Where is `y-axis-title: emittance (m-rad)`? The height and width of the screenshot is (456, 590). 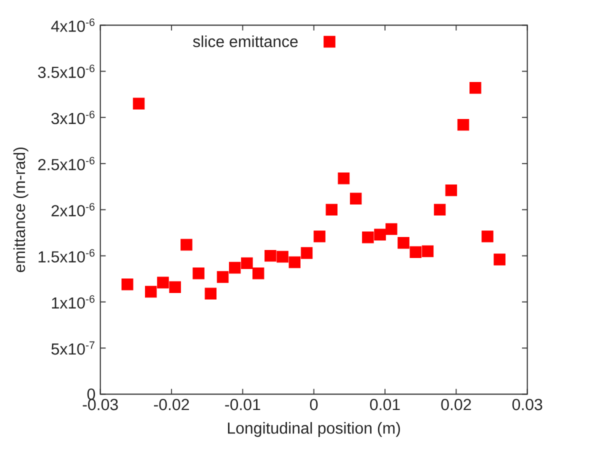
y-axis-title: emittance (m-rad) is located at coordinates (20, 210).